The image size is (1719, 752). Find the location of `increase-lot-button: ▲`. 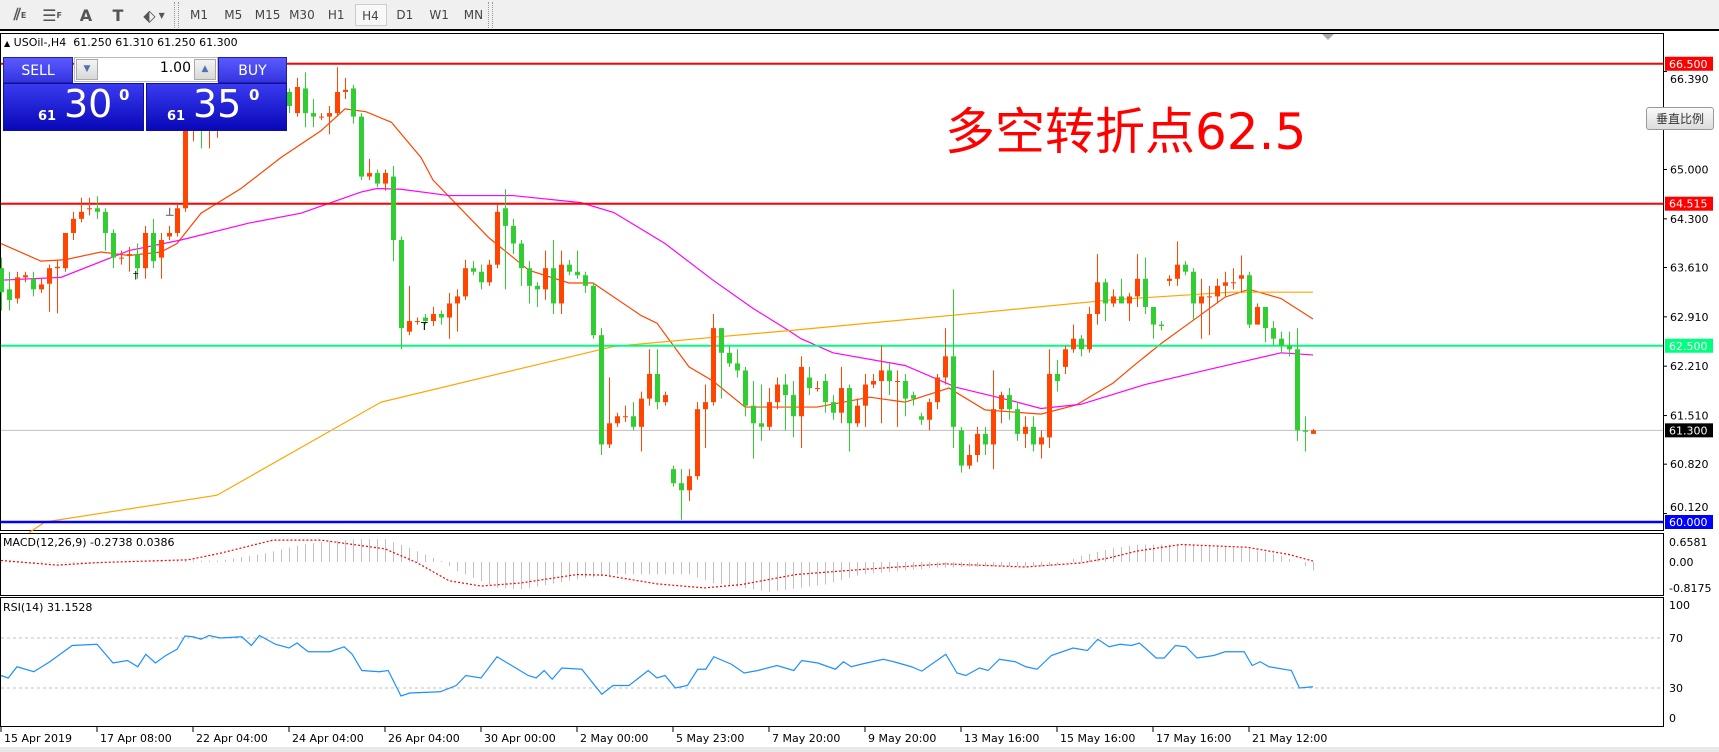

increase-lot-button: ▲ is located at coordinates (205, 69).